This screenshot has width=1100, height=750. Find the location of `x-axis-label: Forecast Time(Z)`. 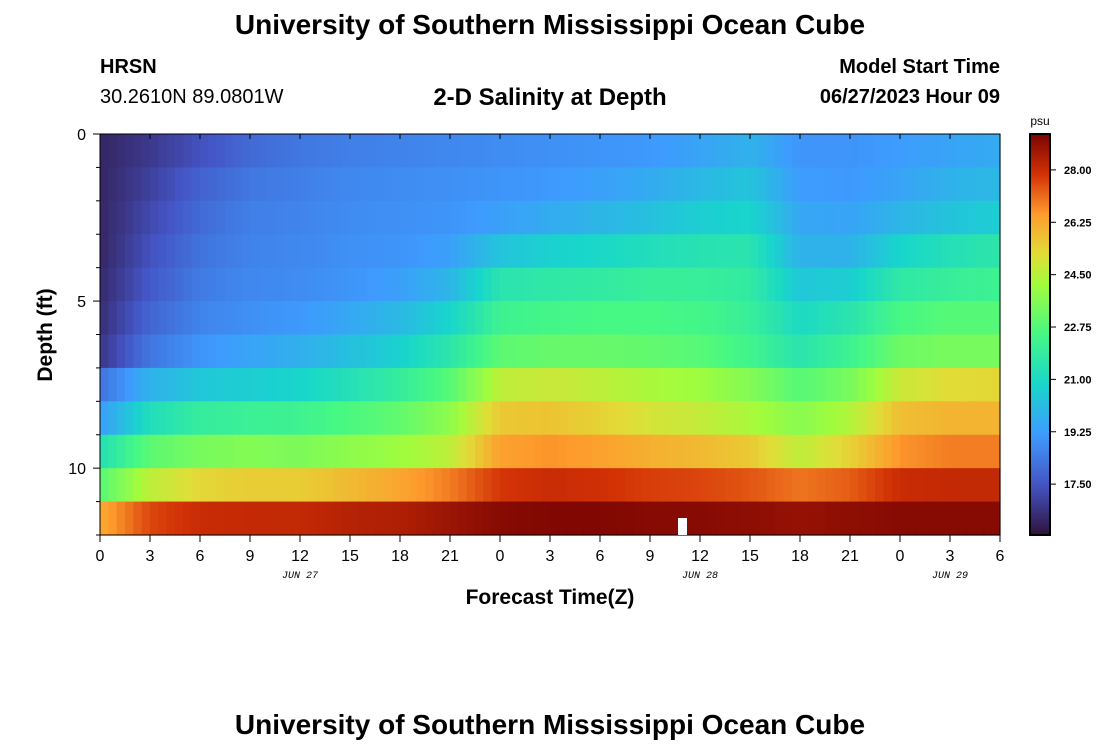

x-axis-label: Forecast Time(Z) is located at coordinates (550, 597).